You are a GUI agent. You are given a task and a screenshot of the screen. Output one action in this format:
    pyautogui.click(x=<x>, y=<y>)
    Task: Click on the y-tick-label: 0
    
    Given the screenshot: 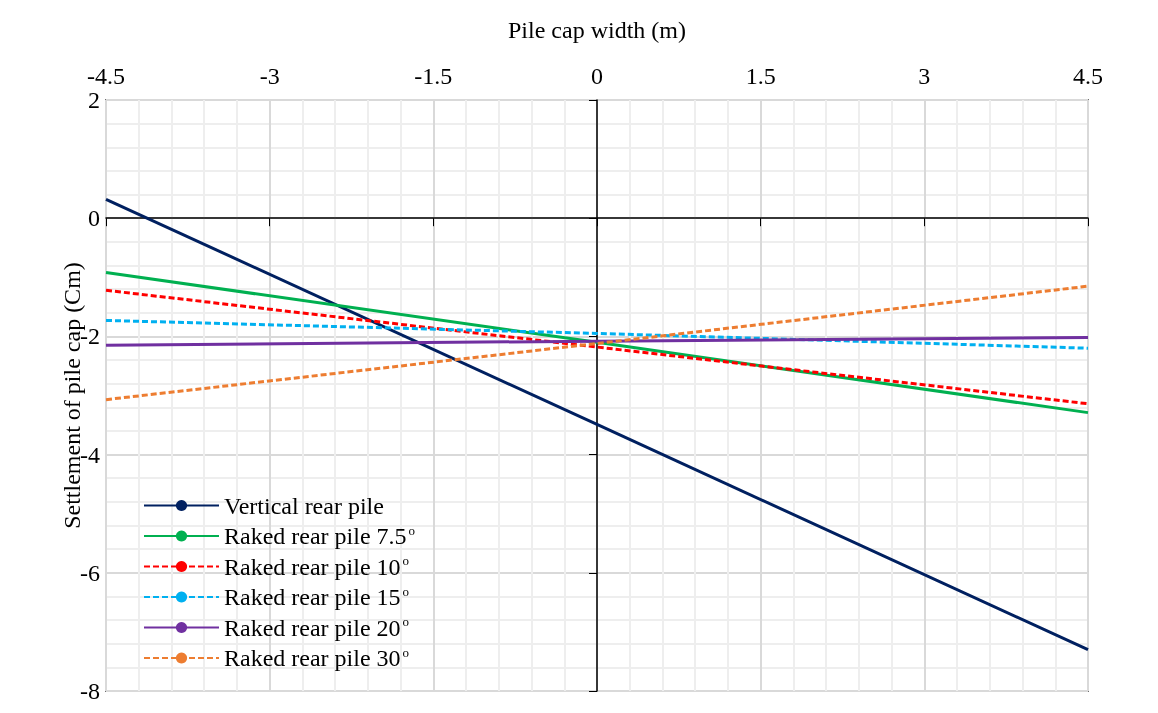 What is the action you would take?
    pyautogui.click(x=94, y=218)
    